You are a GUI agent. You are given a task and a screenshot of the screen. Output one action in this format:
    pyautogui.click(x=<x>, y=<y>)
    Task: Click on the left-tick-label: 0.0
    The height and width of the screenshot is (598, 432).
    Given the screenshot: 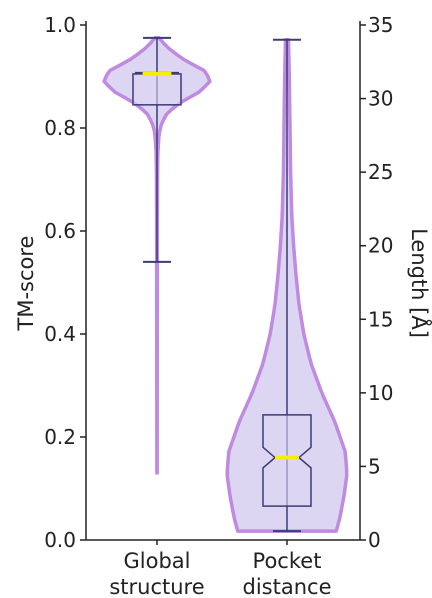 What is the action you would take?
    pyautogui.click(x=60, y=540)
    